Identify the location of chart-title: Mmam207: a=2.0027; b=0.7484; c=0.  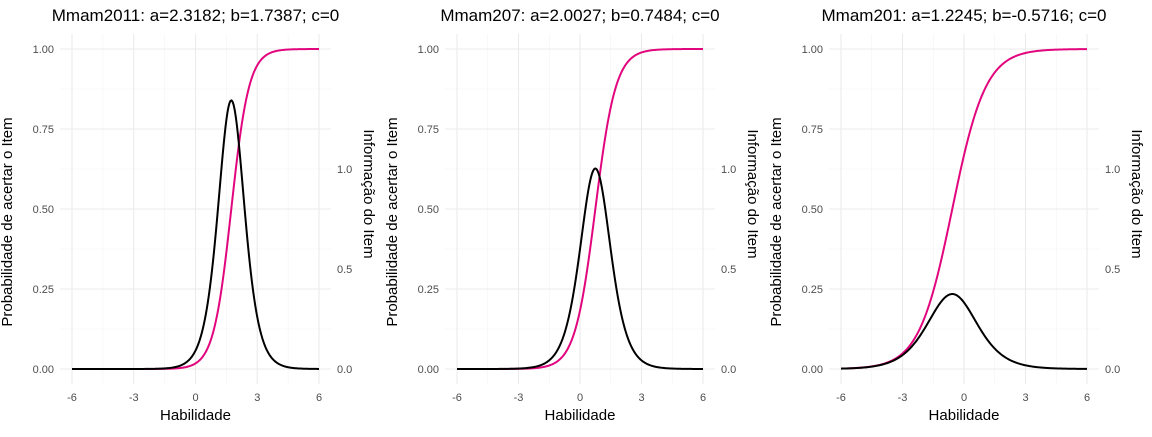
(579, 15).